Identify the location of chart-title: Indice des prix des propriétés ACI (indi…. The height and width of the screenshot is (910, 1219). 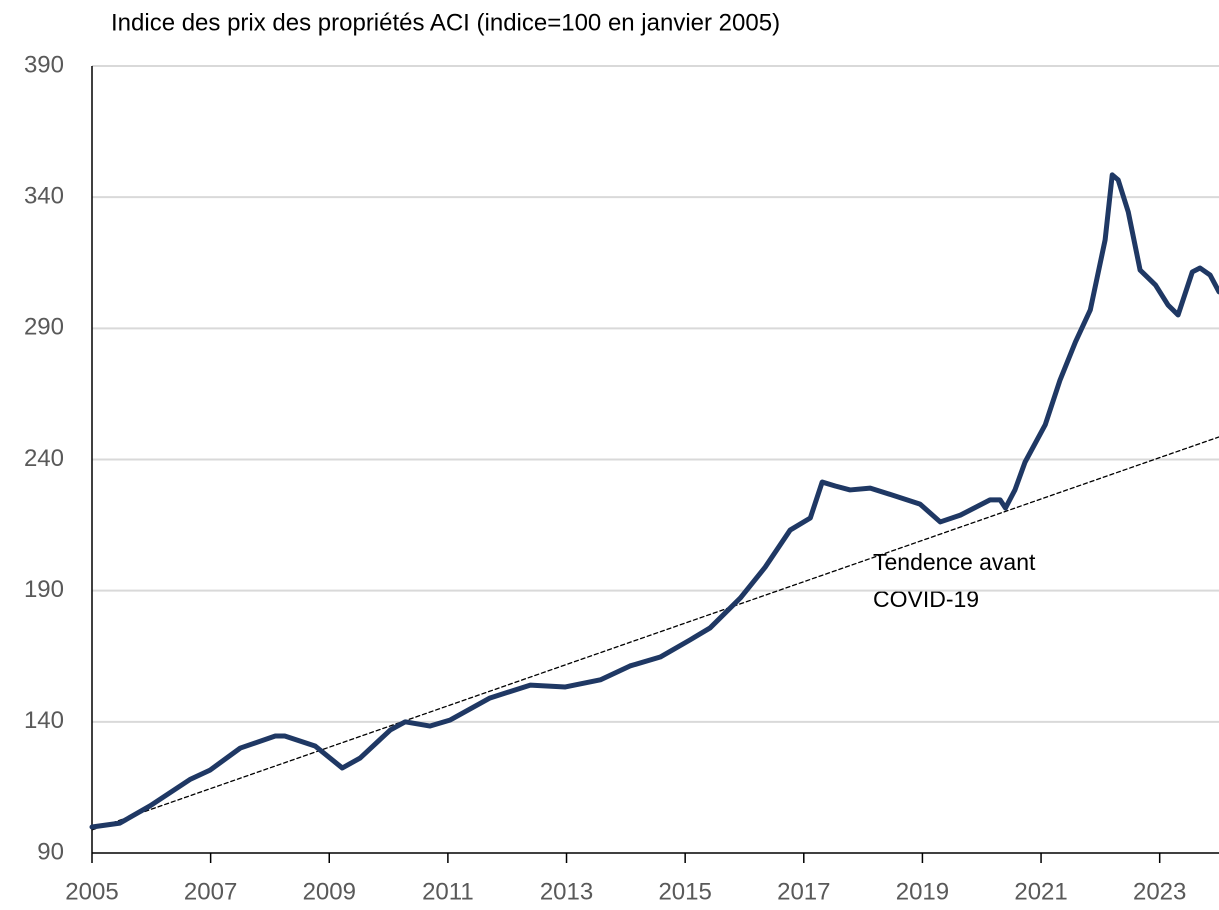
(445, 22).